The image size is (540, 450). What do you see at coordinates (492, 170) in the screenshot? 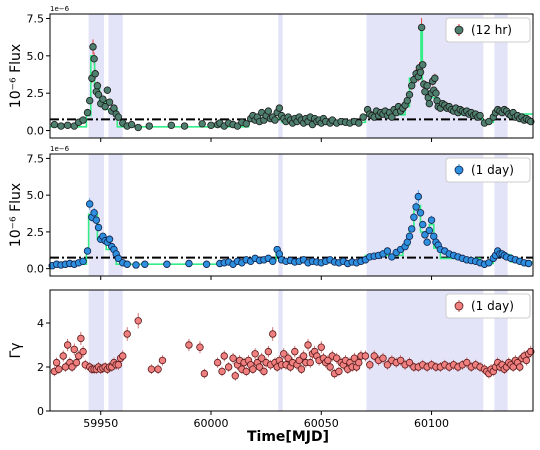
I see `legend-label: (1 day)` at bounding box center [492, 170].